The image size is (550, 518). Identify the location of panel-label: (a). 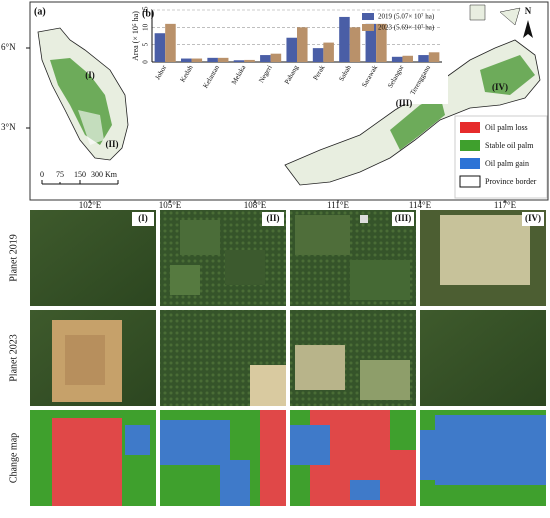
(40, 11).